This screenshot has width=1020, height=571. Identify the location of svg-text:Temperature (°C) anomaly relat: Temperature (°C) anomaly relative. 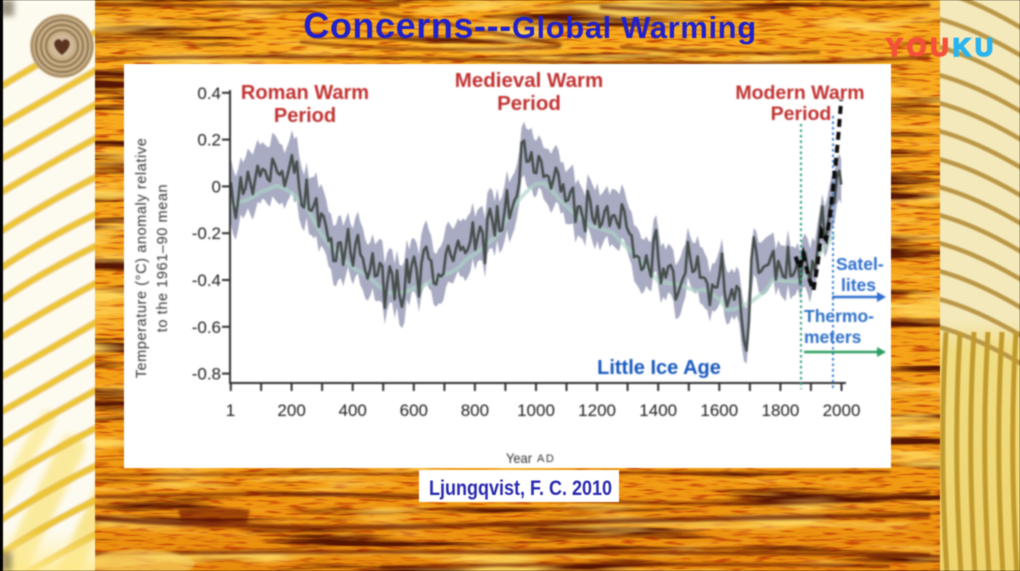
(142, 258).